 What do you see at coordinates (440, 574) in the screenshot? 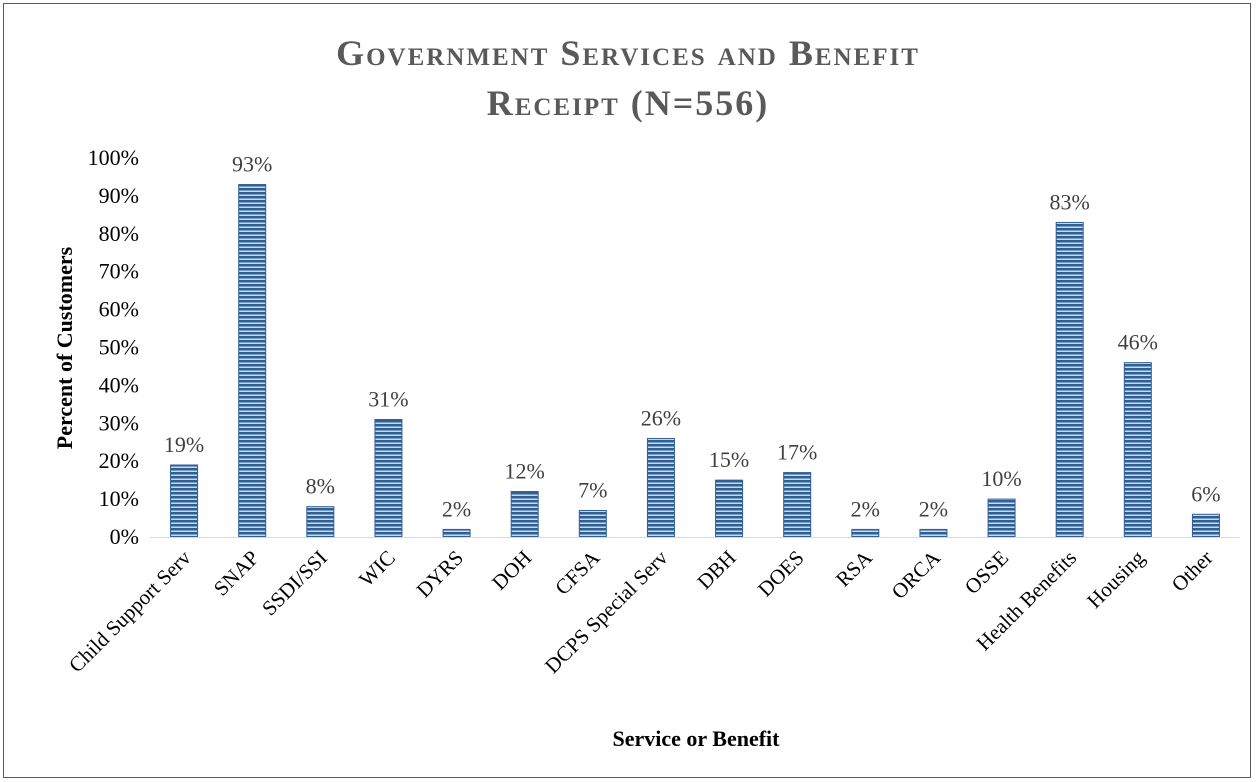
I see `x-tick-label: DYRS` at bounding box center [440, 574].